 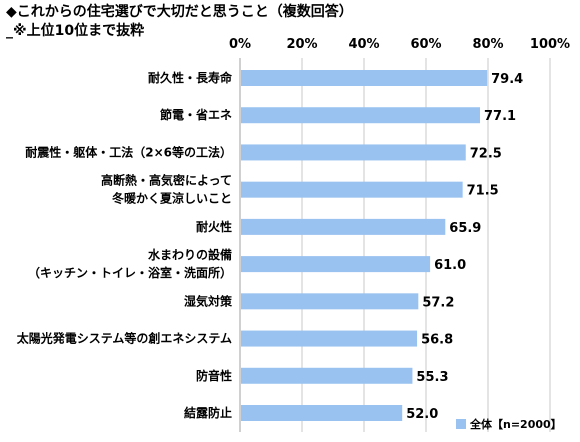 I want to click on x-tick-label: 100%, so click(x=550, y=44).